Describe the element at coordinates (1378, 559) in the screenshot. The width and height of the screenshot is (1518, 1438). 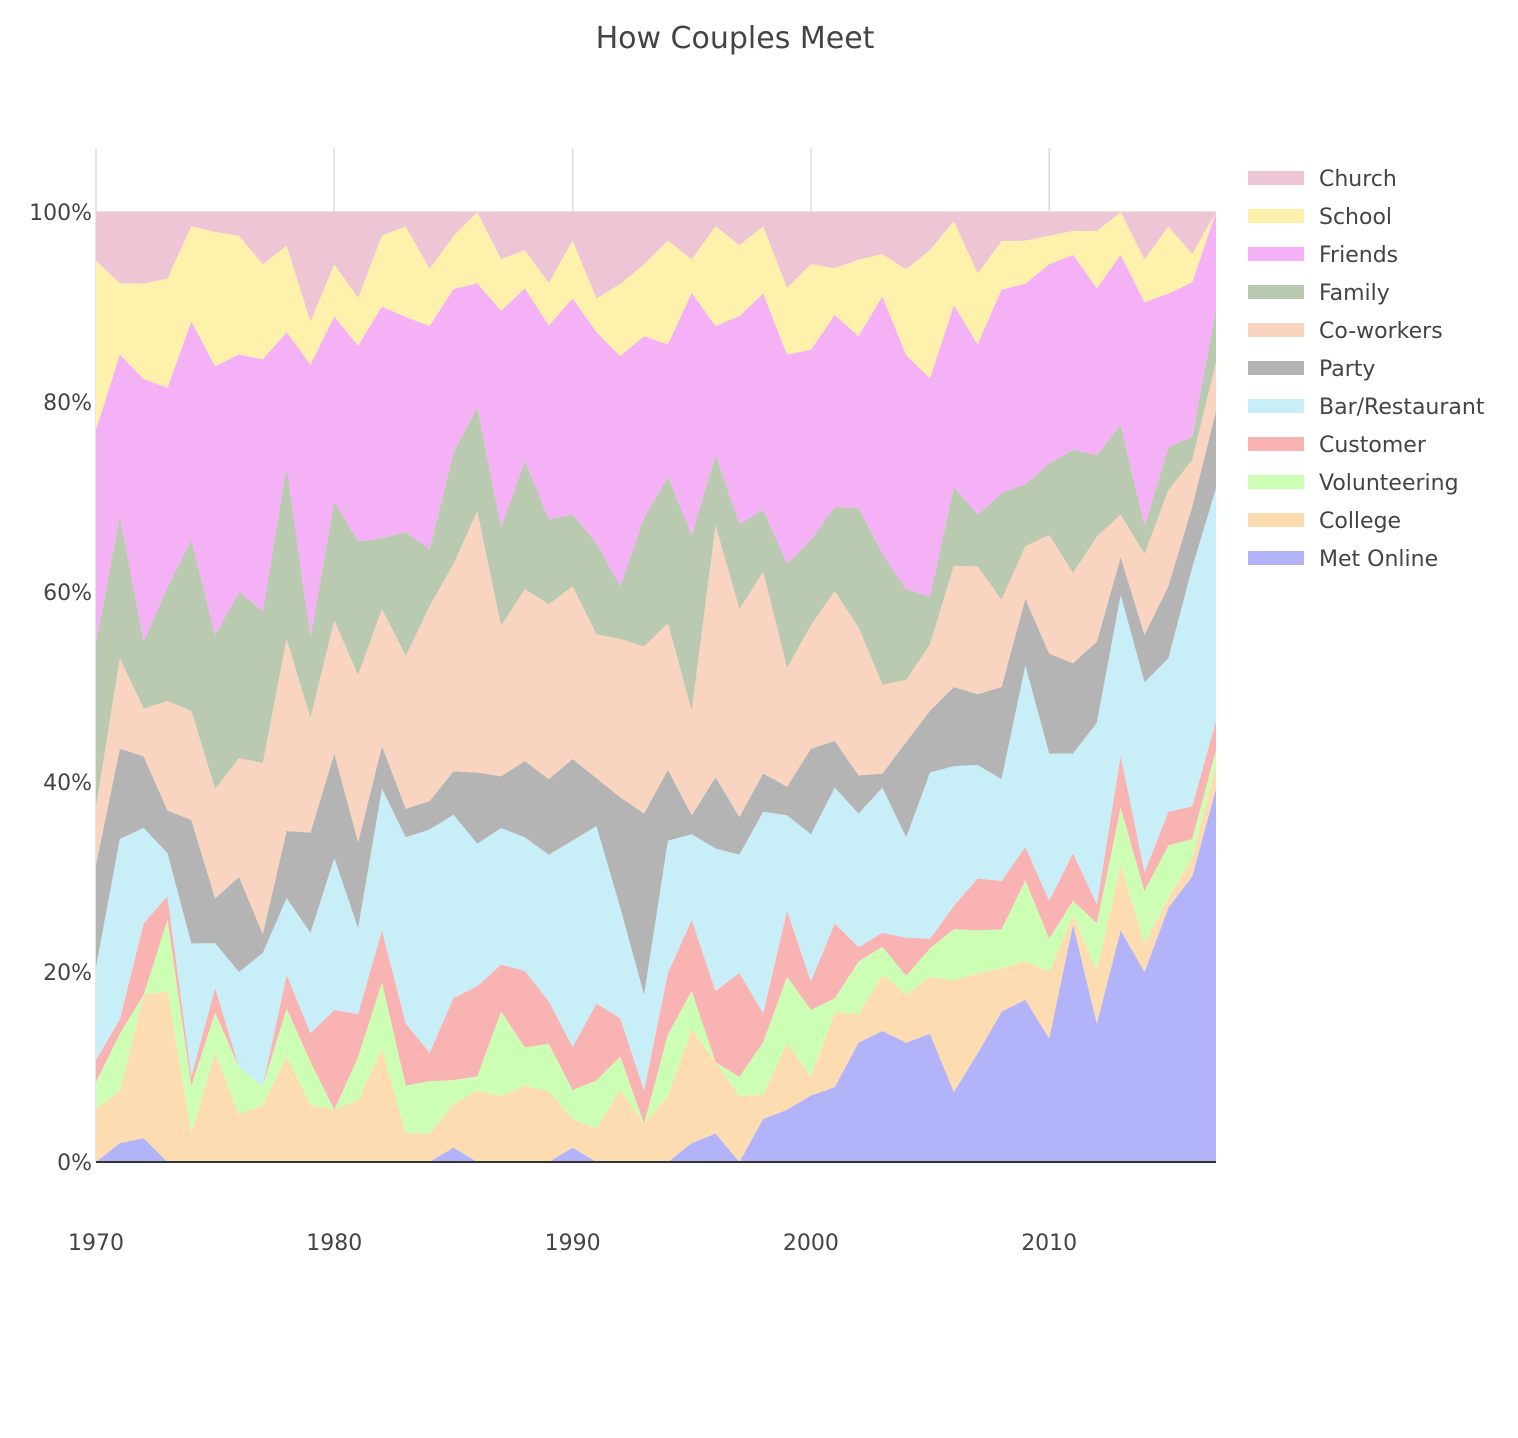
I see `legend-label: Met Online` at that location.